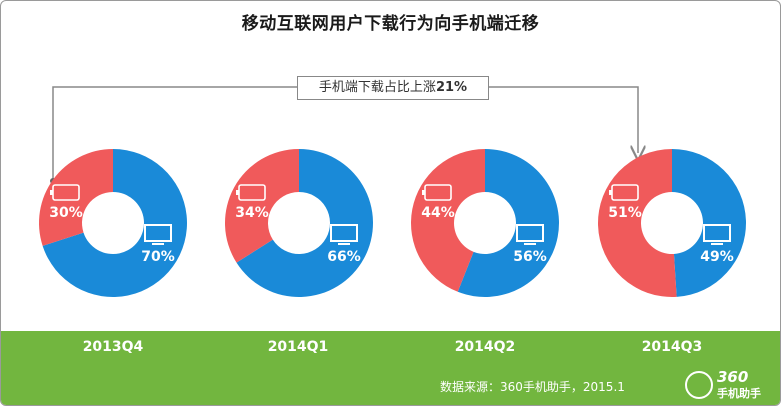 The image size is (781, 406). What do you see at coordinates (158, 257) in the screenshot?
I see `pc-value-label: 70%` at bounding box center [158, 257].